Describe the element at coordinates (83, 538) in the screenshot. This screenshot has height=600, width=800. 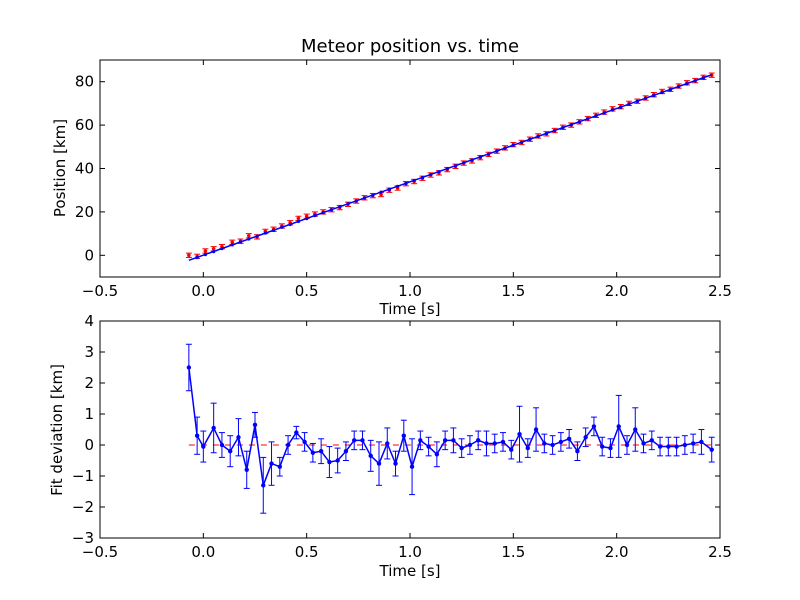
I see `deviation-y-tick-label: −3` at that location.